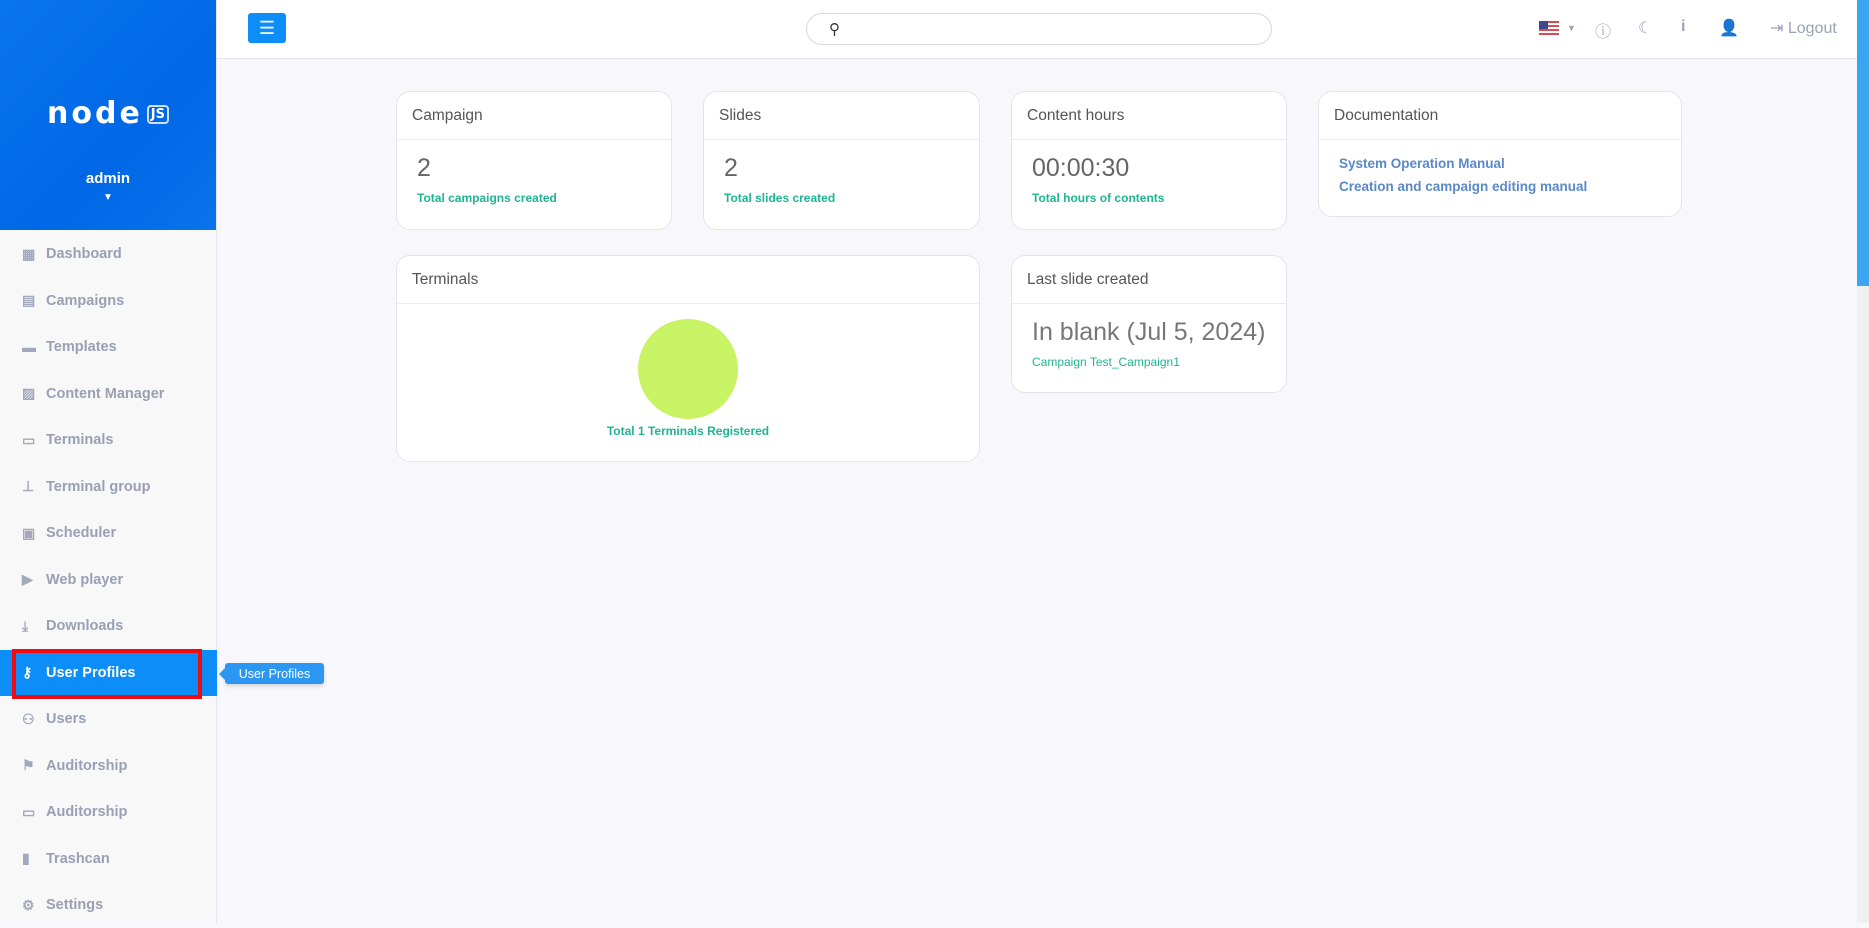  What do you see at coordinates (29, 347) in the screenshot?
I see `templates-icon: ▬` at bounding box center [29, 347].